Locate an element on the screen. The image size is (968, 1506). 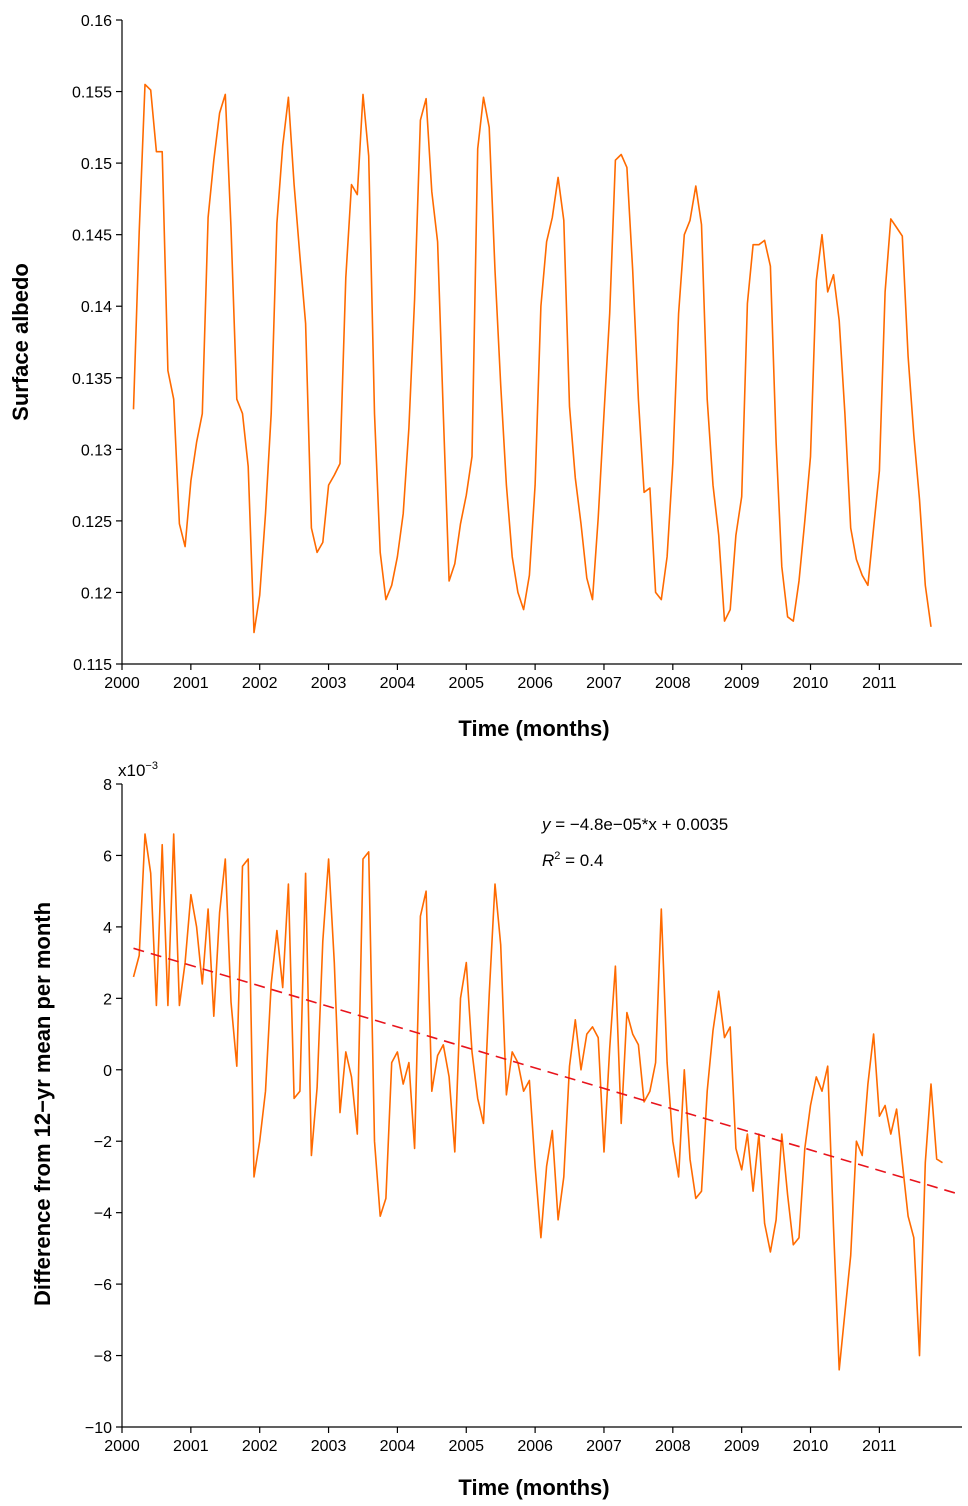
y-tick-label: −2 is located at coordinates (103, 1142).